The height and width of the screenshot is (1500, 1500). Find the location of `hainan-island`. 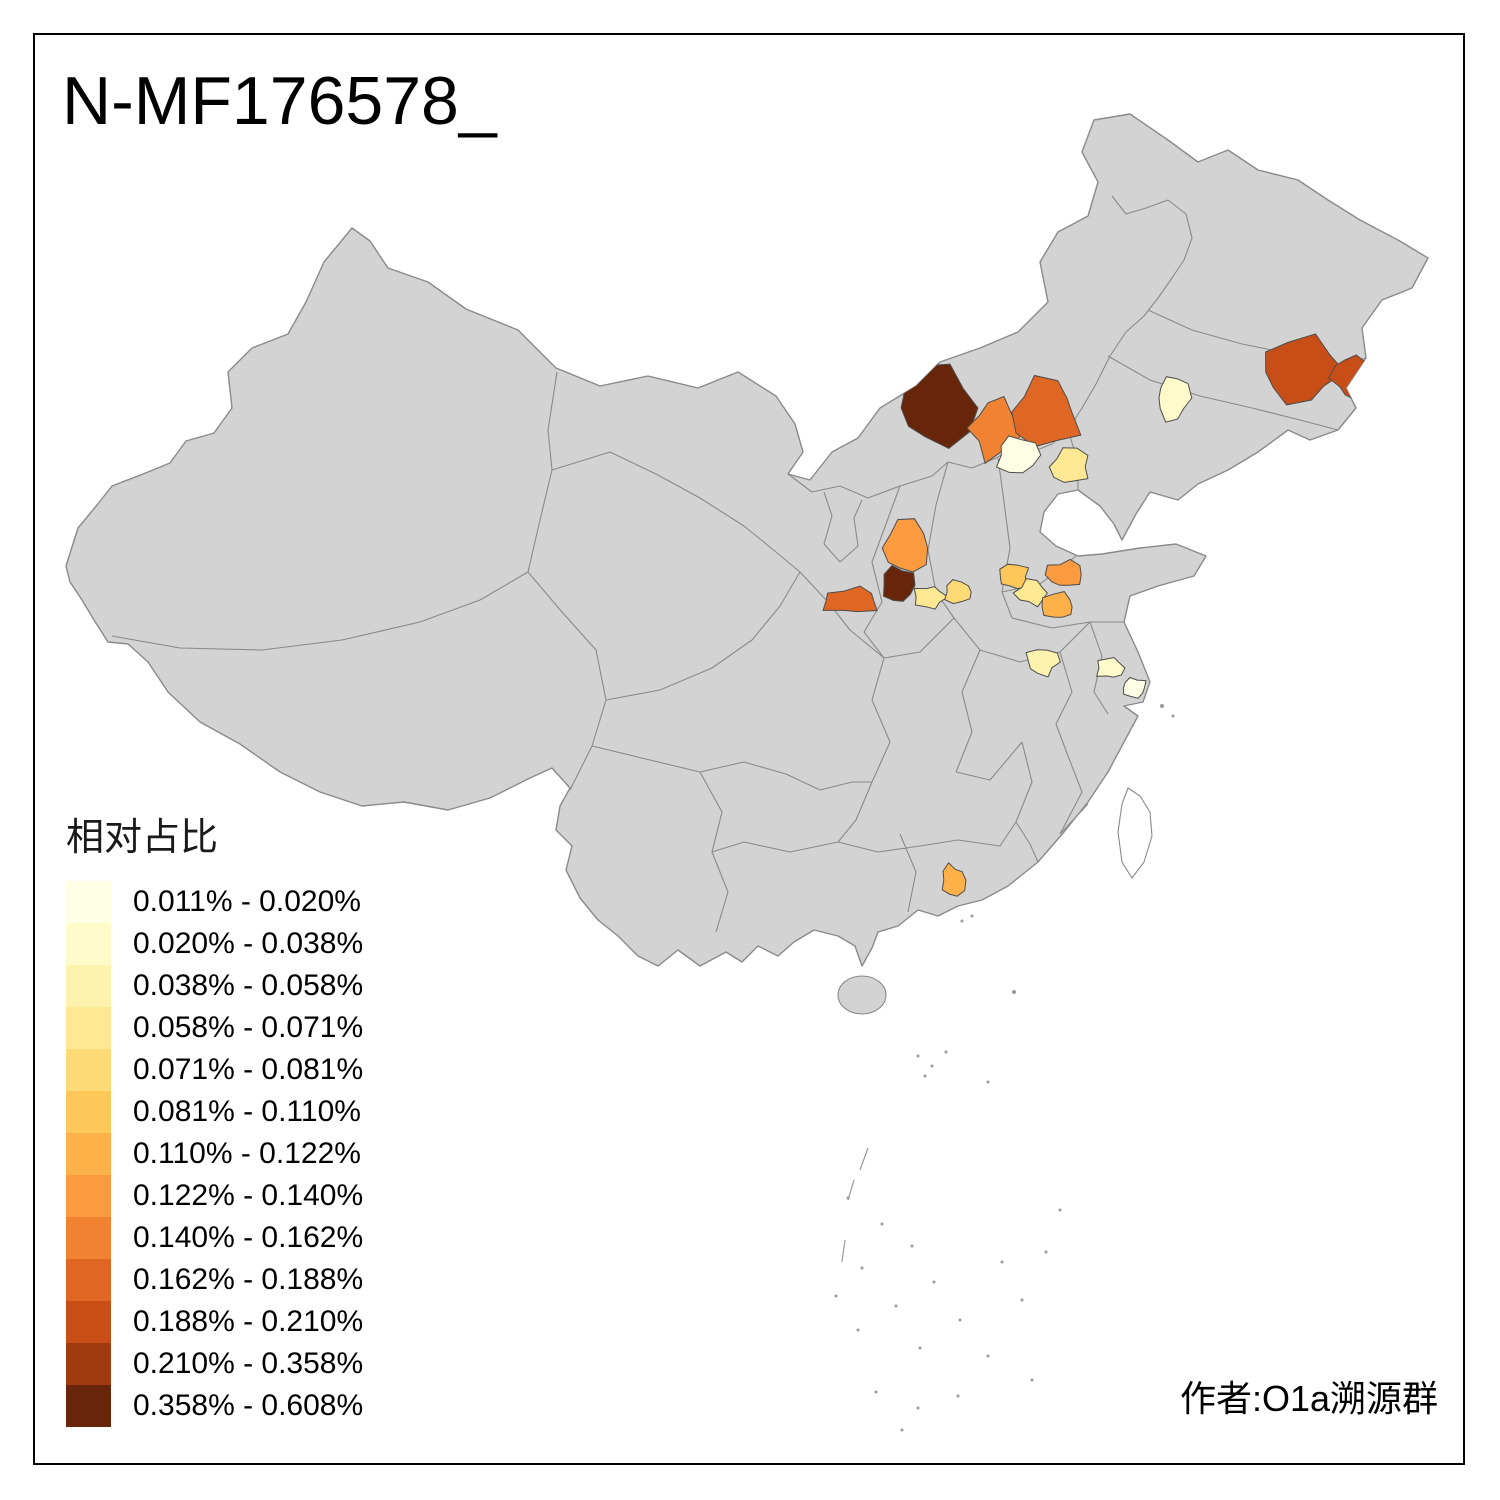

hainan-island is located at coordinates (862, 995).